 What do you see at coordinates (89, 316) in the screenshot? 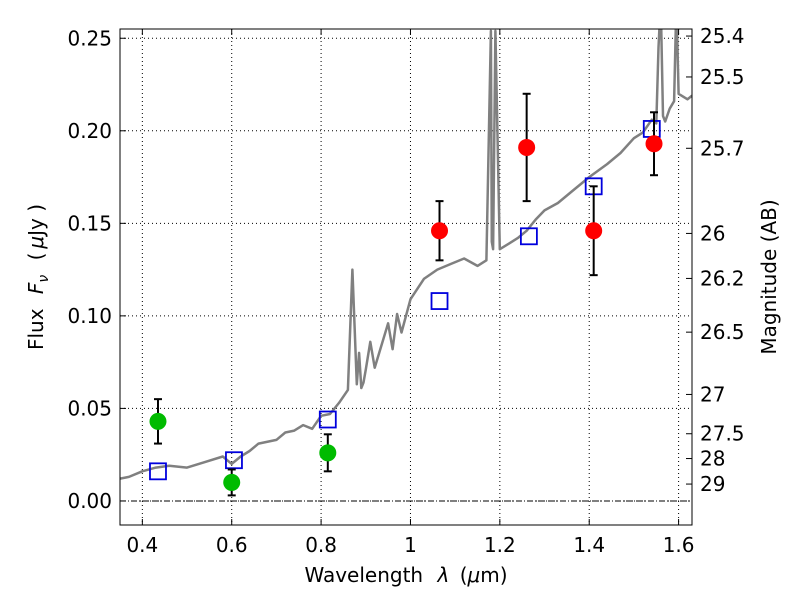
I see `y-tick-label: 0.10` at bounding box center [89, 316].